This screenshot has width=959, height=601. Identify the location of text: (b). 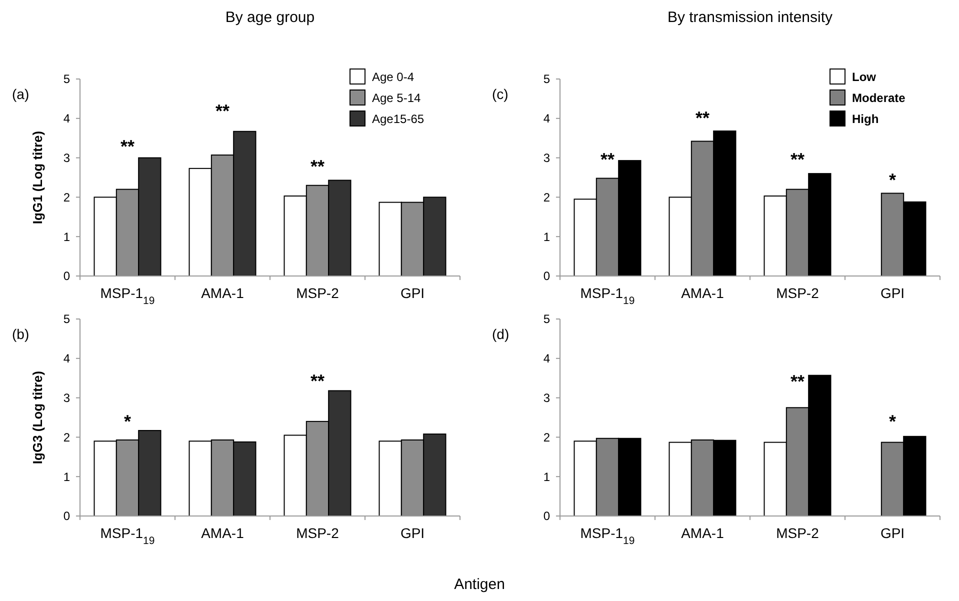
(21, 334).